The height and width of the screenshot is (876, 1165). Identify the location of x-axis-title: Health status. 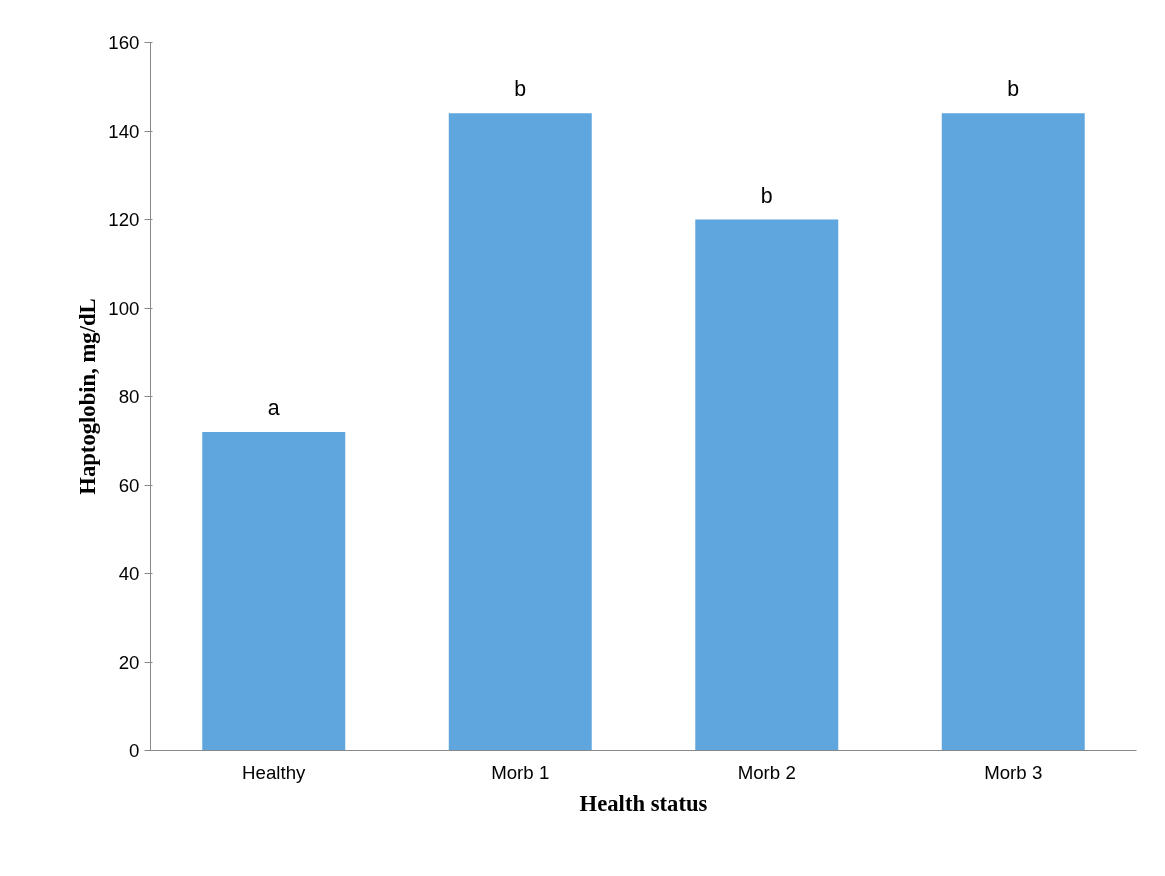
(643, 803).